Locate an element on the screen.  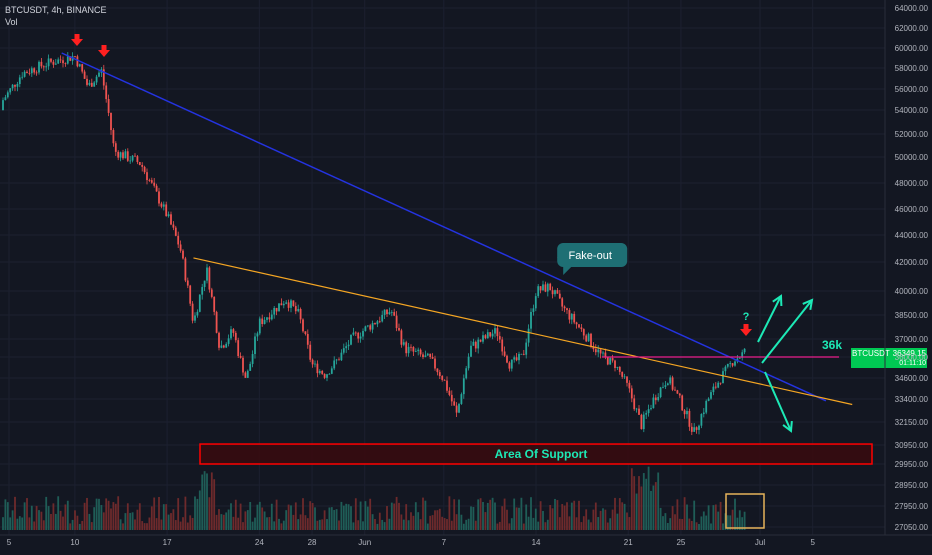
price-tick-label: 48000.00 is located at coordinates (912, 183).